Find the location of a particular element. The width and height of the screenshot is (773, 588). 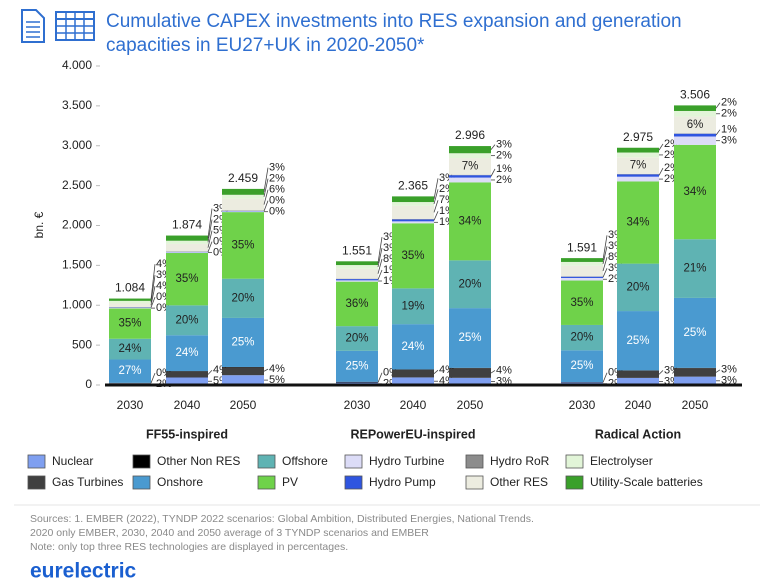

legend-label: Electrolyser is located at coordinates (621, 461).